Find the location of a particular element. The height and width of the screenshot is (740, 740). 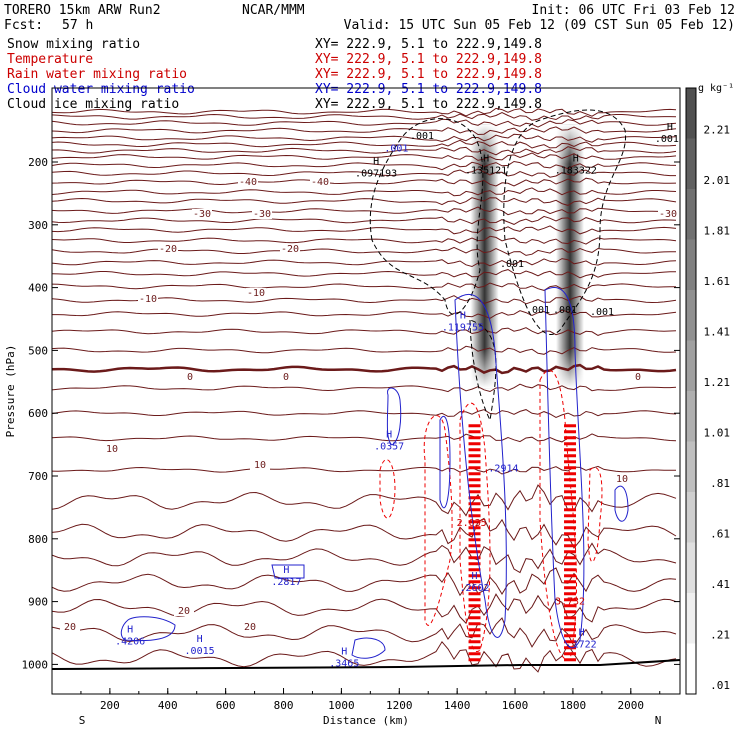

x-tick-label: 800 is located at coordinates (284, 705).